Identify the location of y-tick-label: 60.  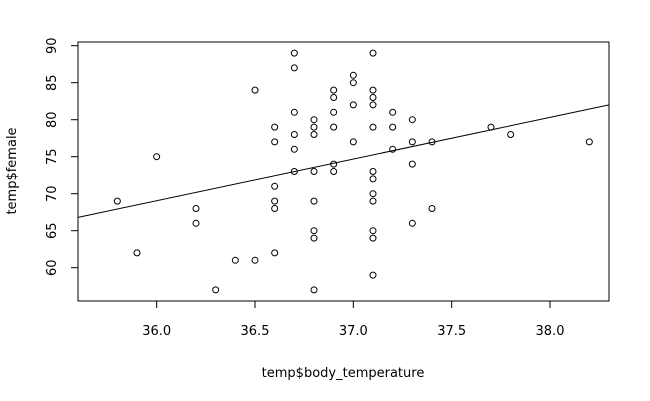
(52, 267).